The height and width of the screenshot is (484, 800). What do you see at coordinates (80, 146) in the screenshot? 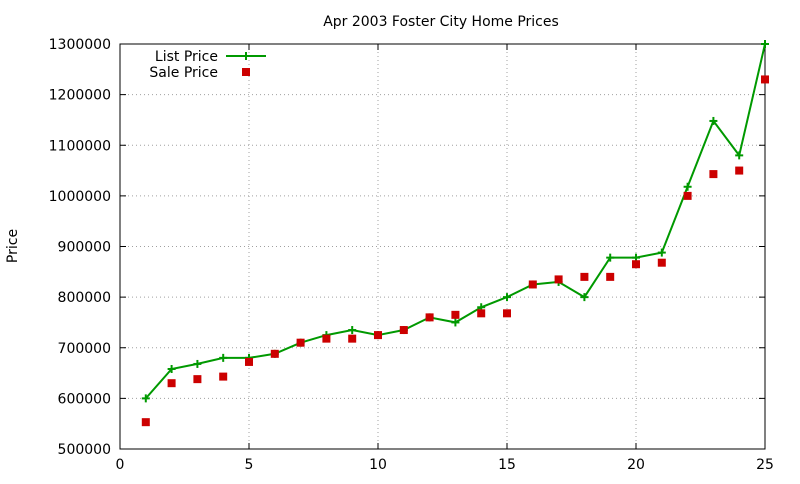
I see `y-tick-label: 1100000` at bounding box center [80, 146].